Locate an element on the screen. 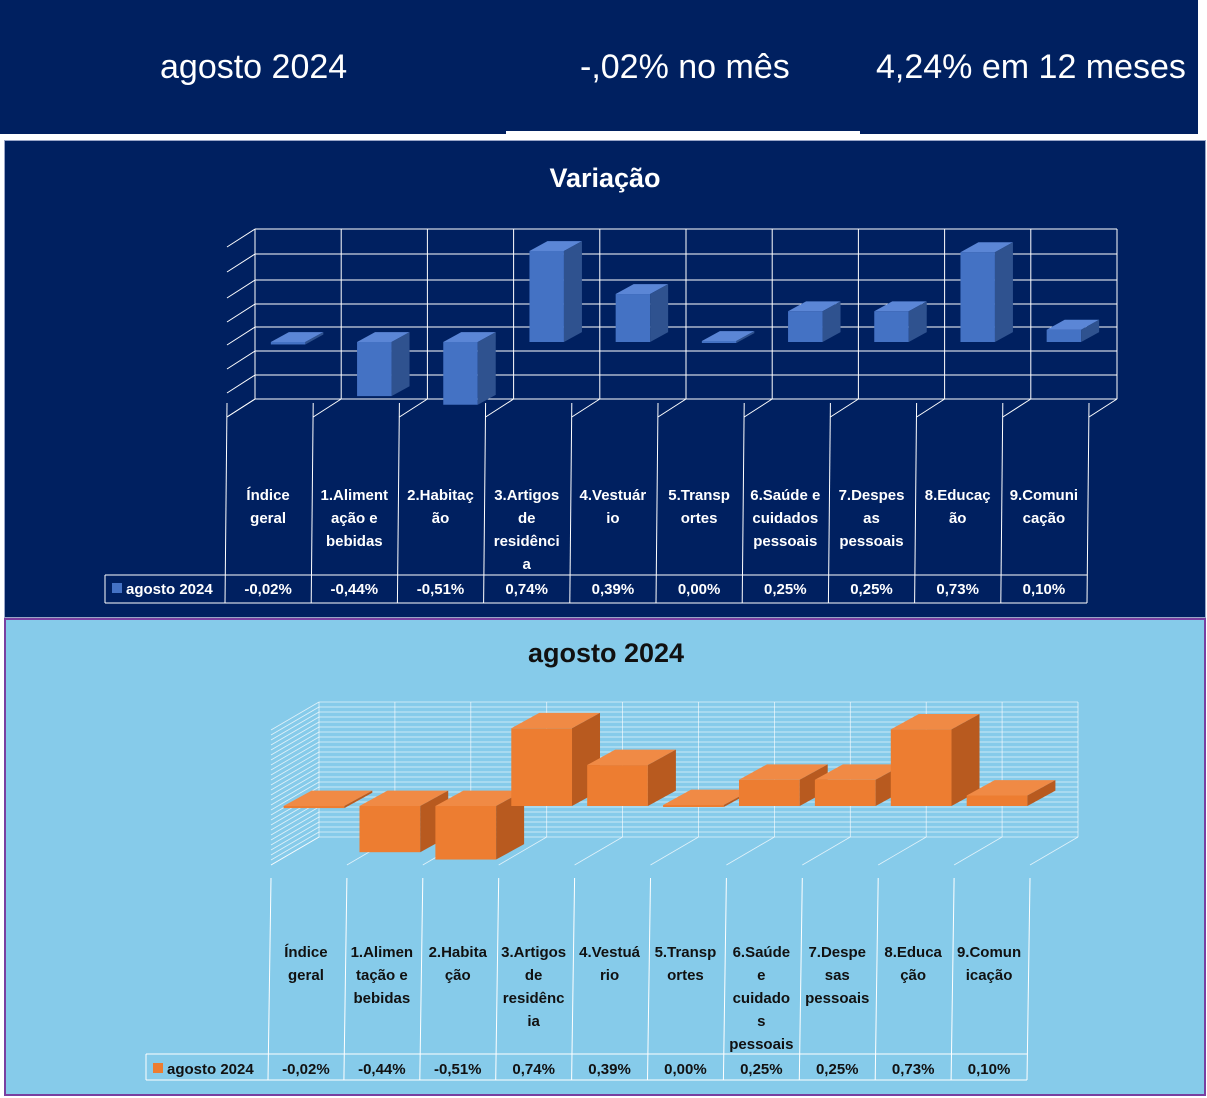 This screenshot has width=1207, height=1098. category-label: ação e is located at coordinates (354, 518).